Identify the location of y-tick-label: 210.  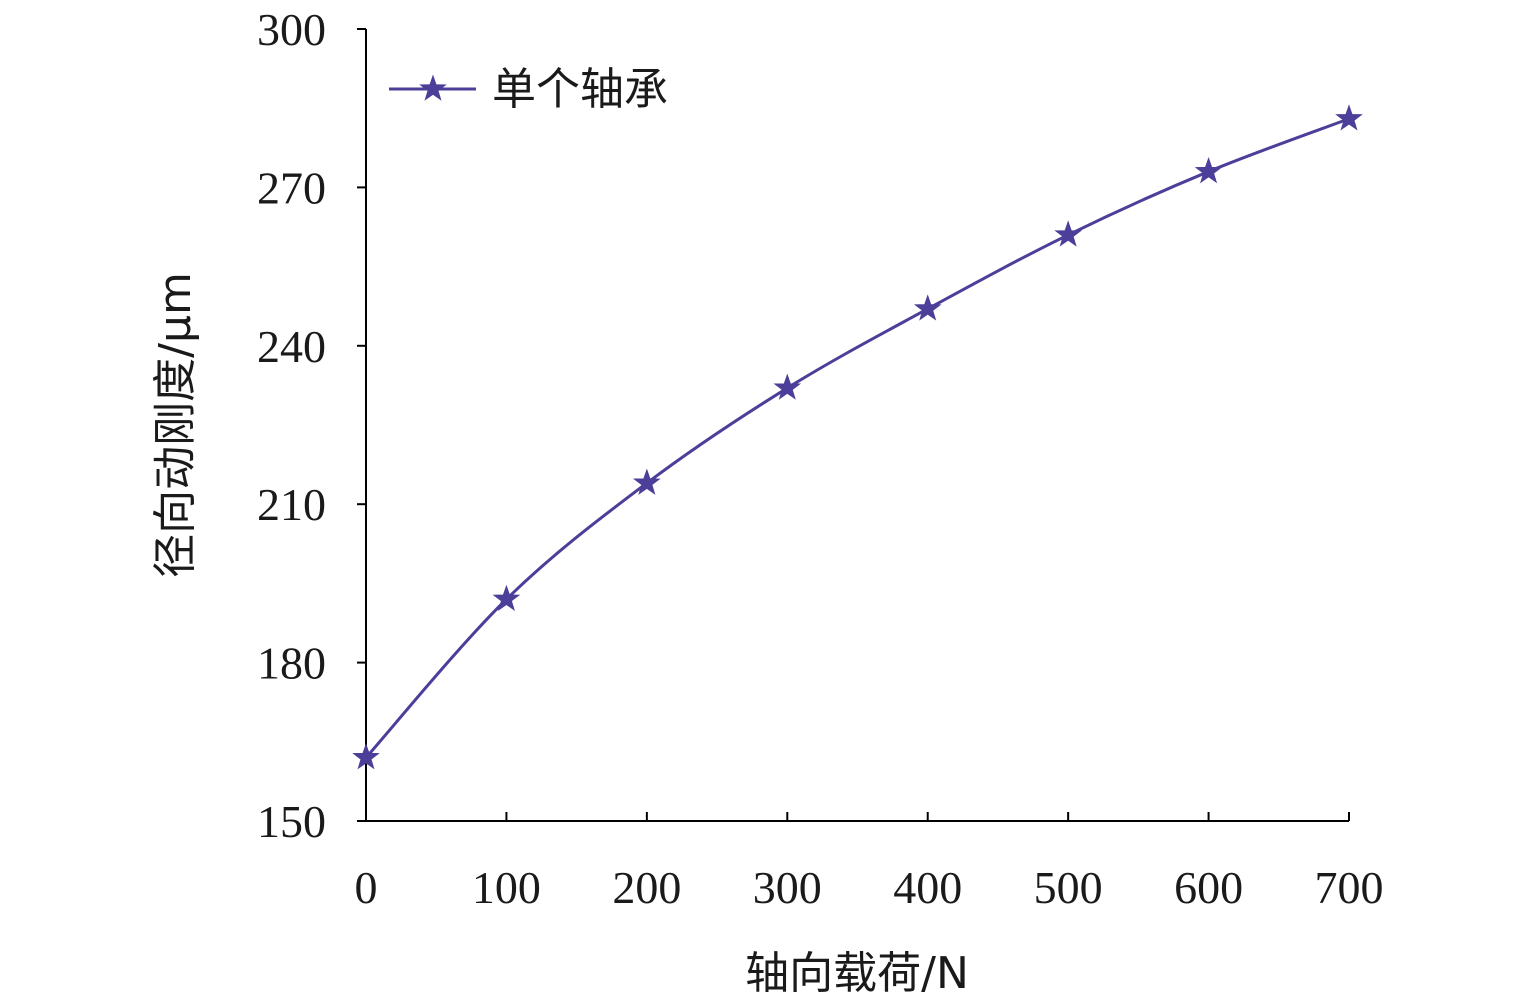
(291, 504).